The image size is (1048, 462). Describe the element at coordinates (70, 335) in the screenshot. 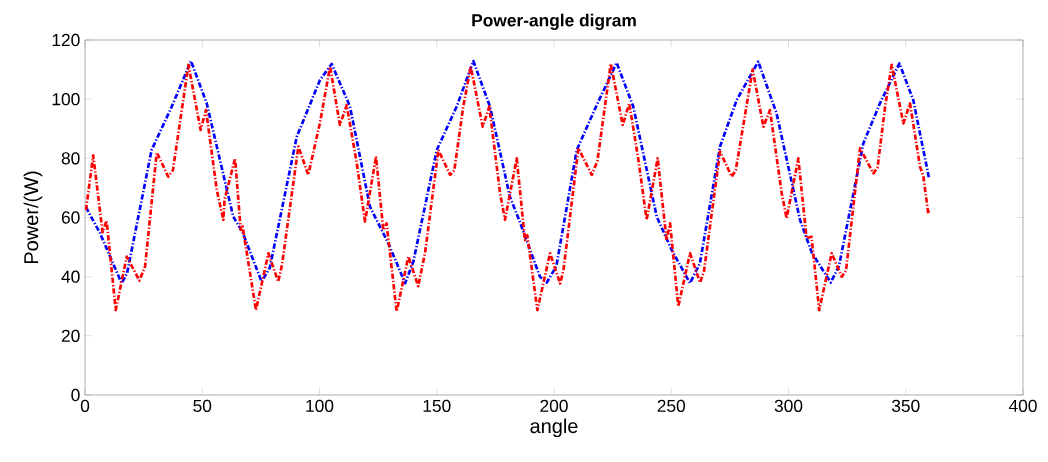

I see `y-tick-label: 20` at that location.